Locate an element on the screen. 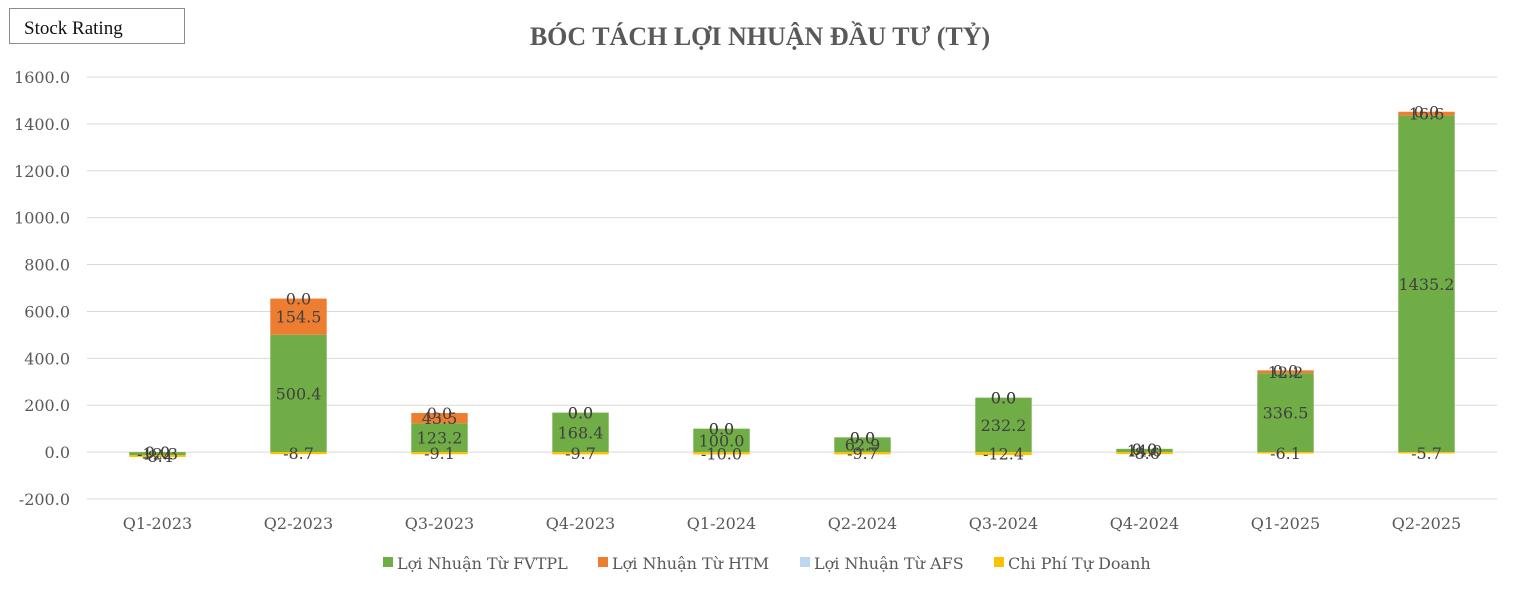 The width and height of the screenshot is (1521, 594). y-tick-label: -200.0 is located at coordinates (44, 499).